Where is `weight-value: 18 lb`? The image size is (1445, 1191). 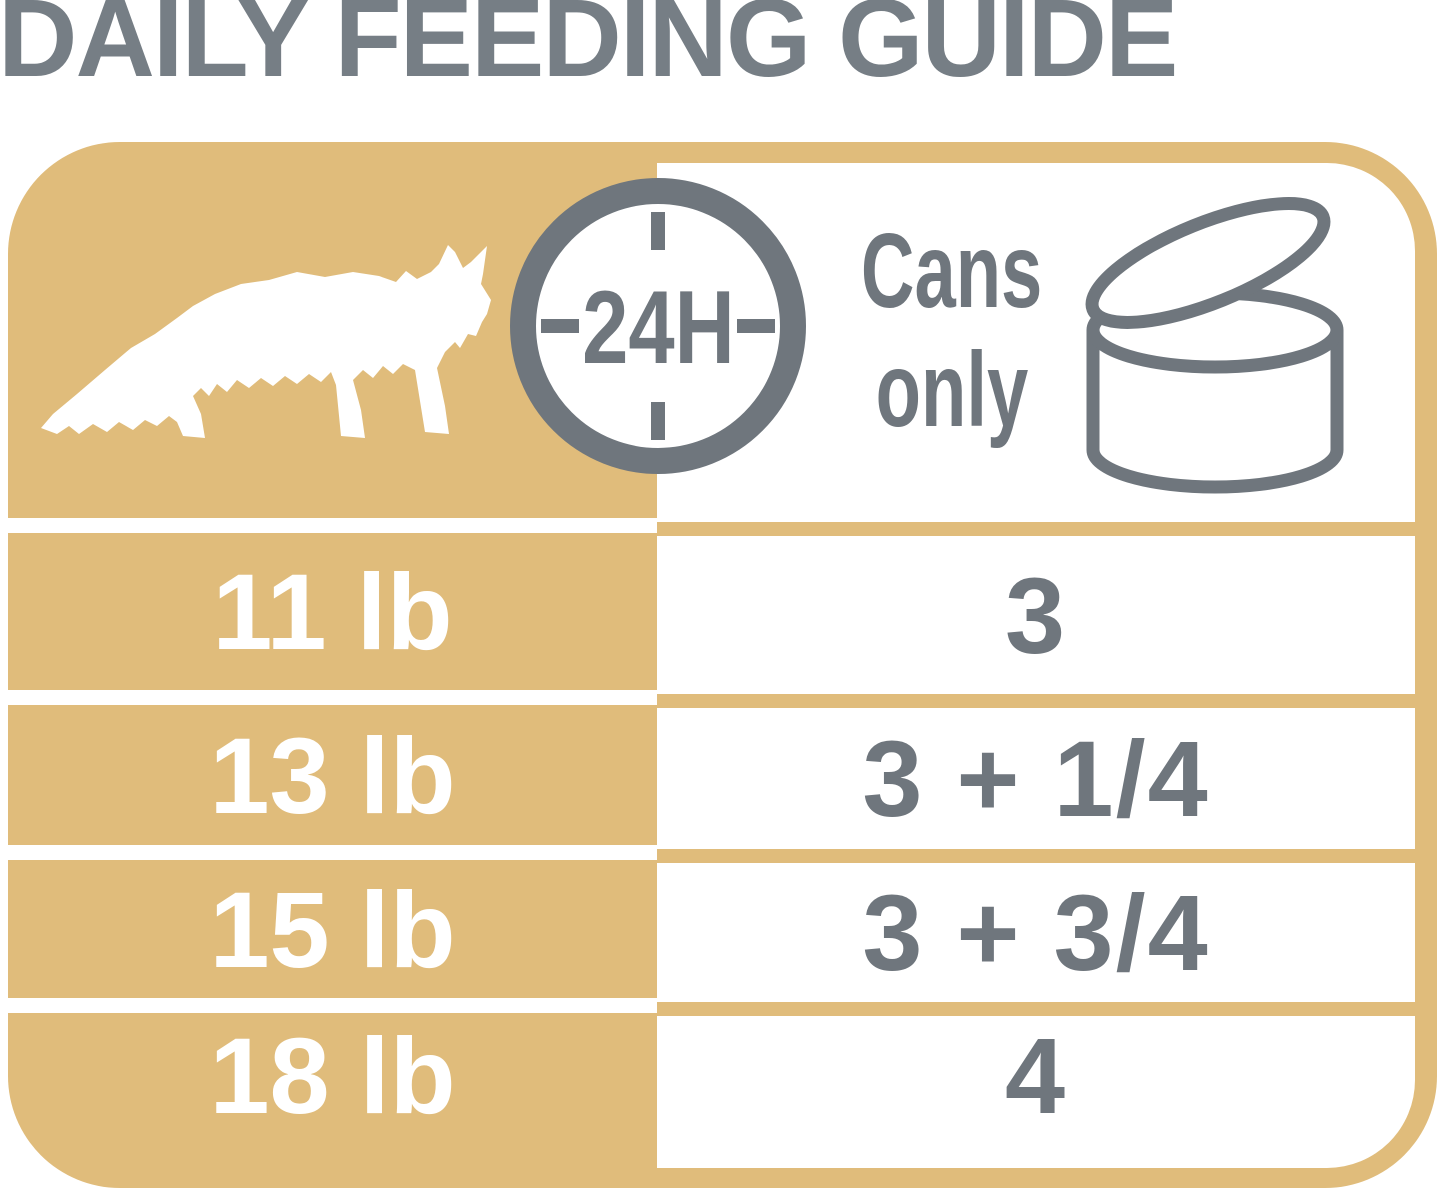 weight-value: 18 lb is located at coordinates (332, 1075).